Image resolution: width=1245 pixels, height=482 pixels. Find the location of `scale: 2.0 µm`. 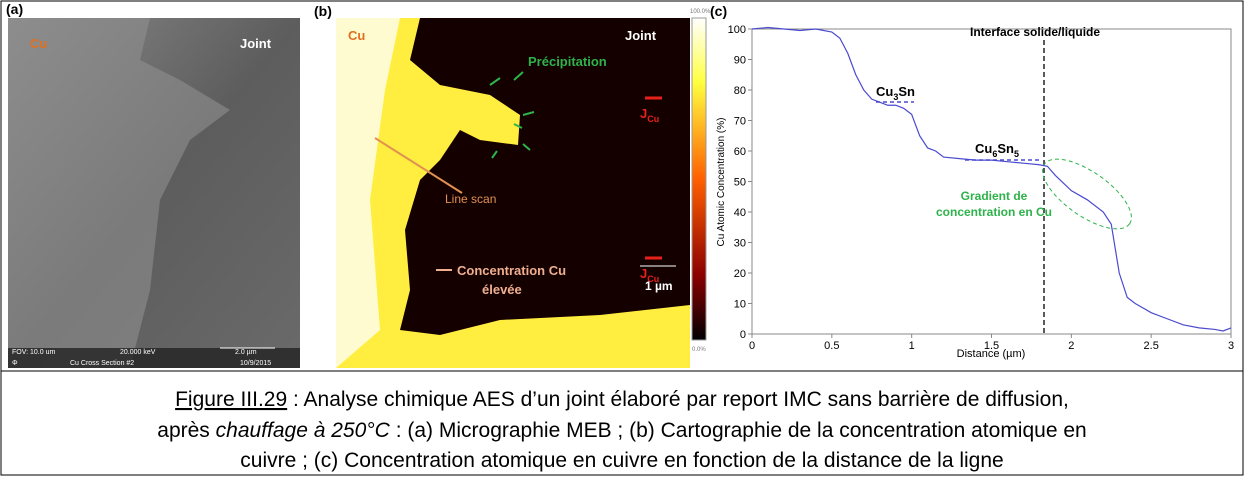

scale: 2.0 µm is located at coordinates (246, 352).